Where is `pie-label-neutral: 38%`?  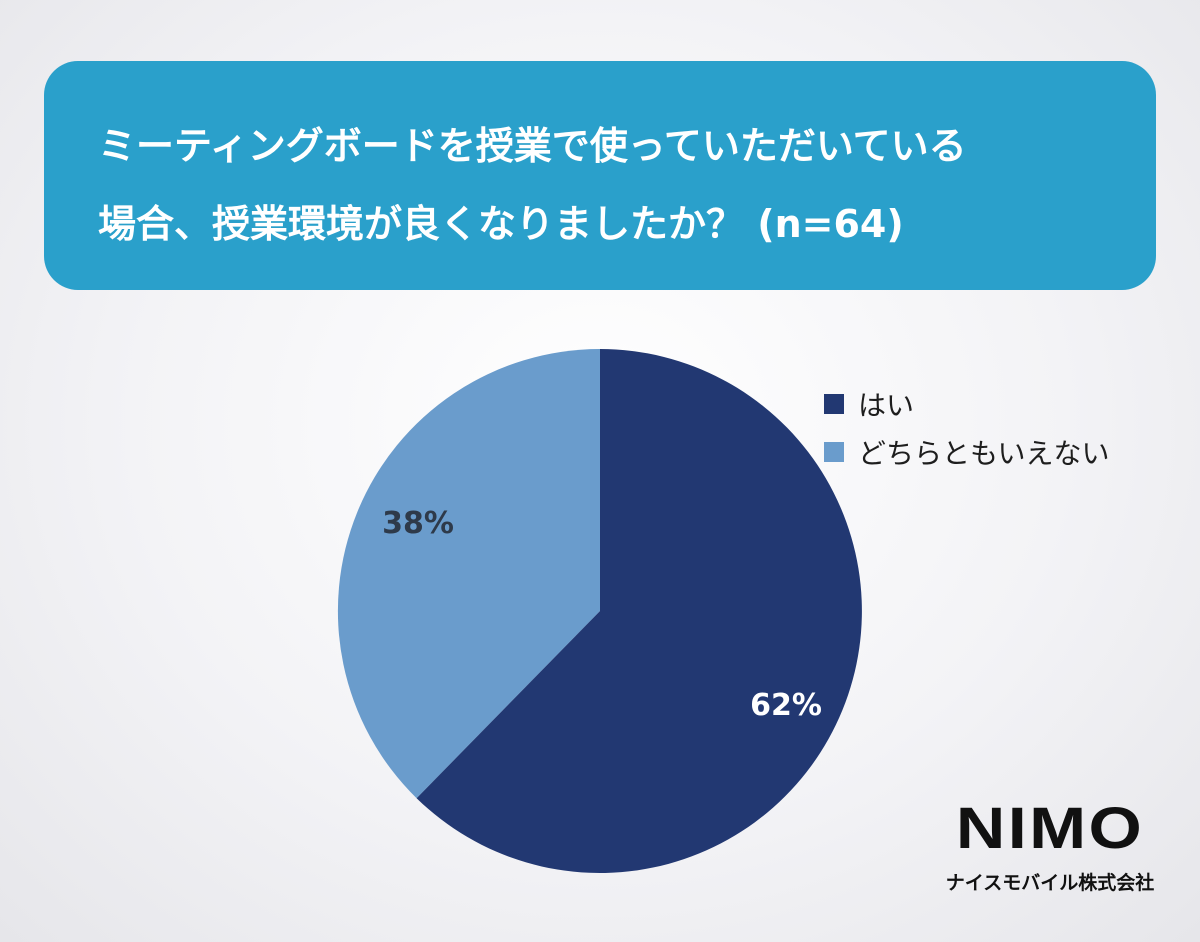
pie-label-neutral: 38% is located at coordinates (418, 523).